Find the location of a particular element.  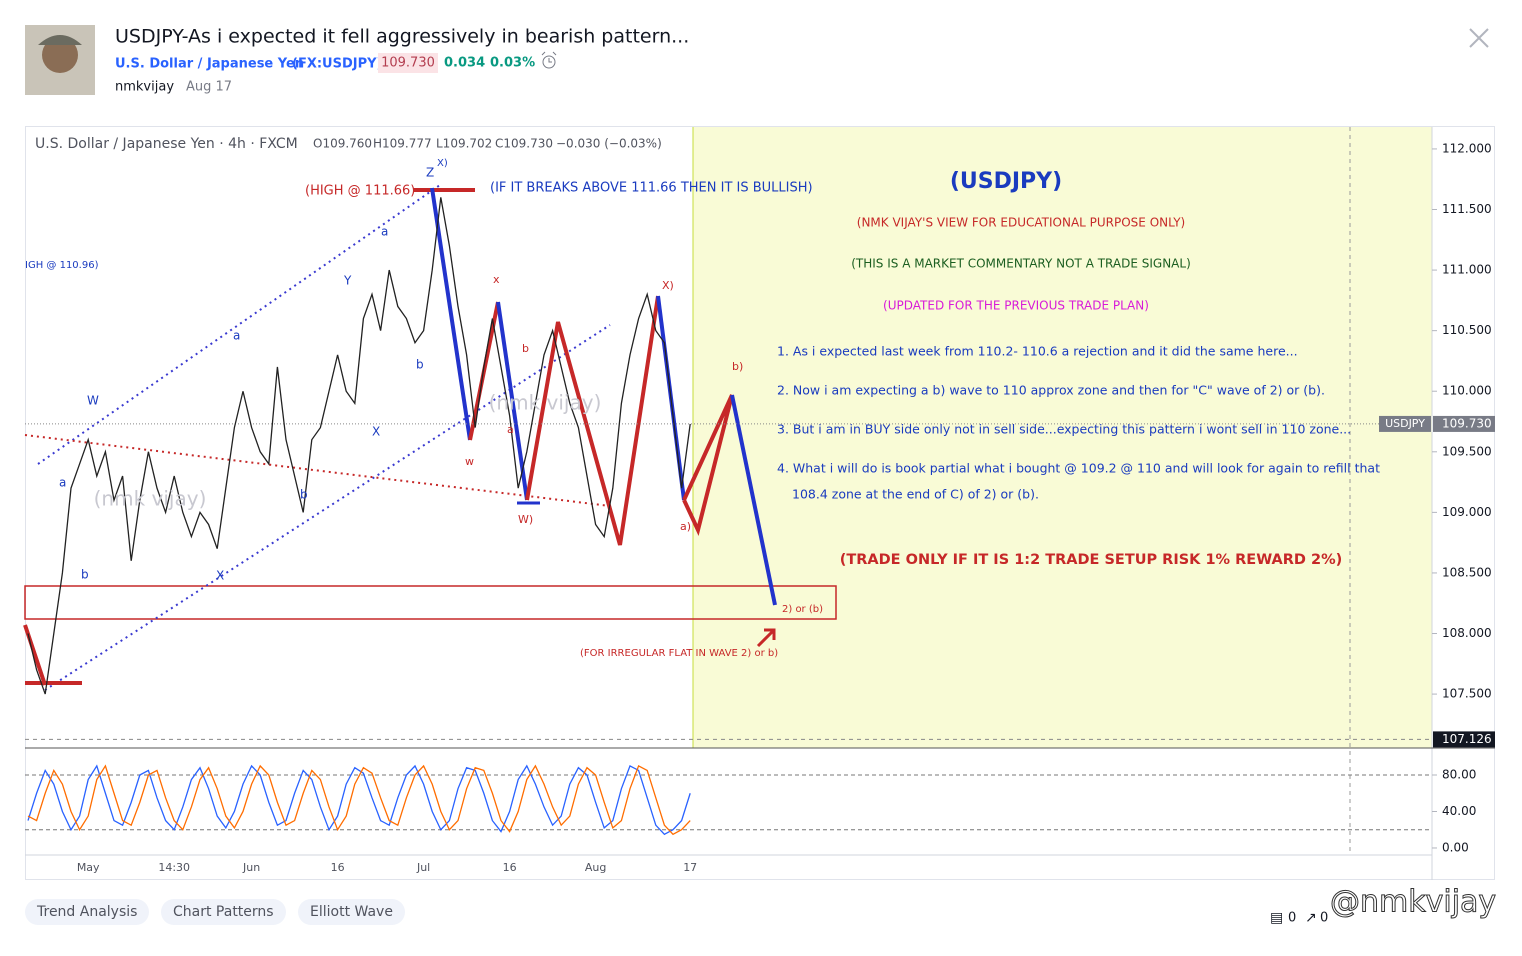

low-marker-bg is located at coordinates (1464, 739).